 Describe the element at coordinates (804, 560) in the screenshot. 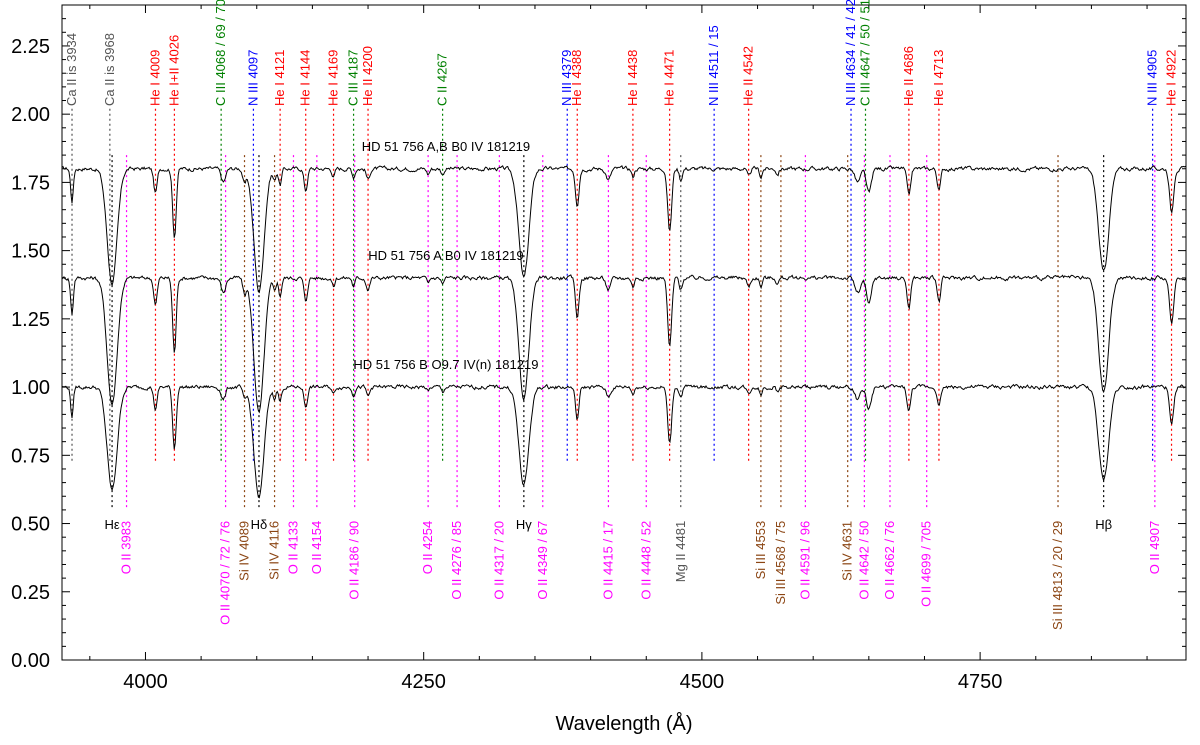

I see `bottom-line-label: O II 4591 / 96` at that location.